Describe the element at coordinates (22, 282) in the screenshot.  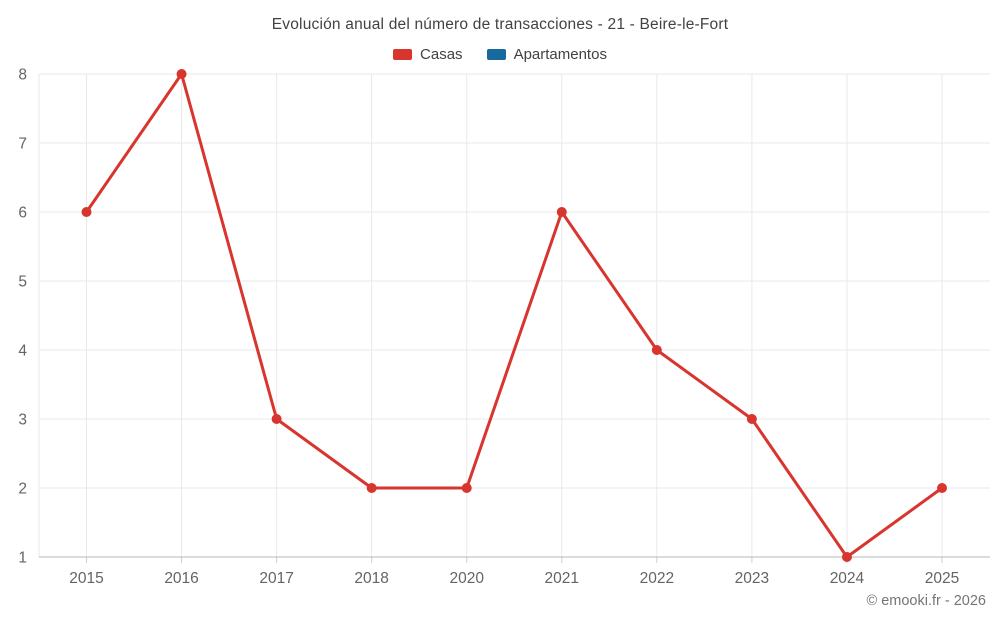
I see `y-axis-label: 5` at that location.